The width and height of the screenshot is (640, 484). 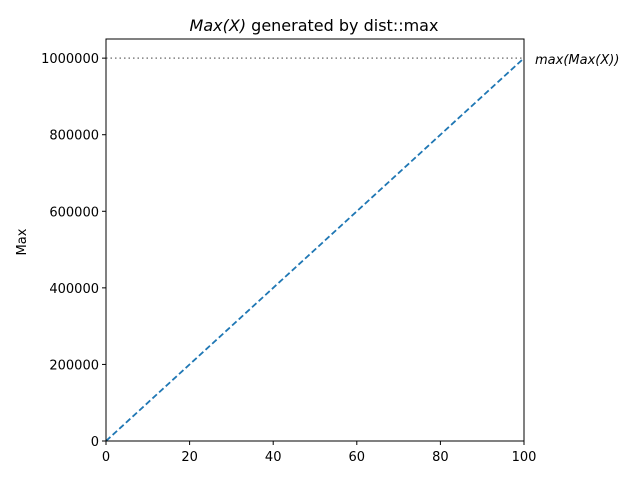 What do you see at coordinates (342, 25) in the screenshot?
I see `chart-title-rest: generated by dist::max` at bounding box center [342, 25].